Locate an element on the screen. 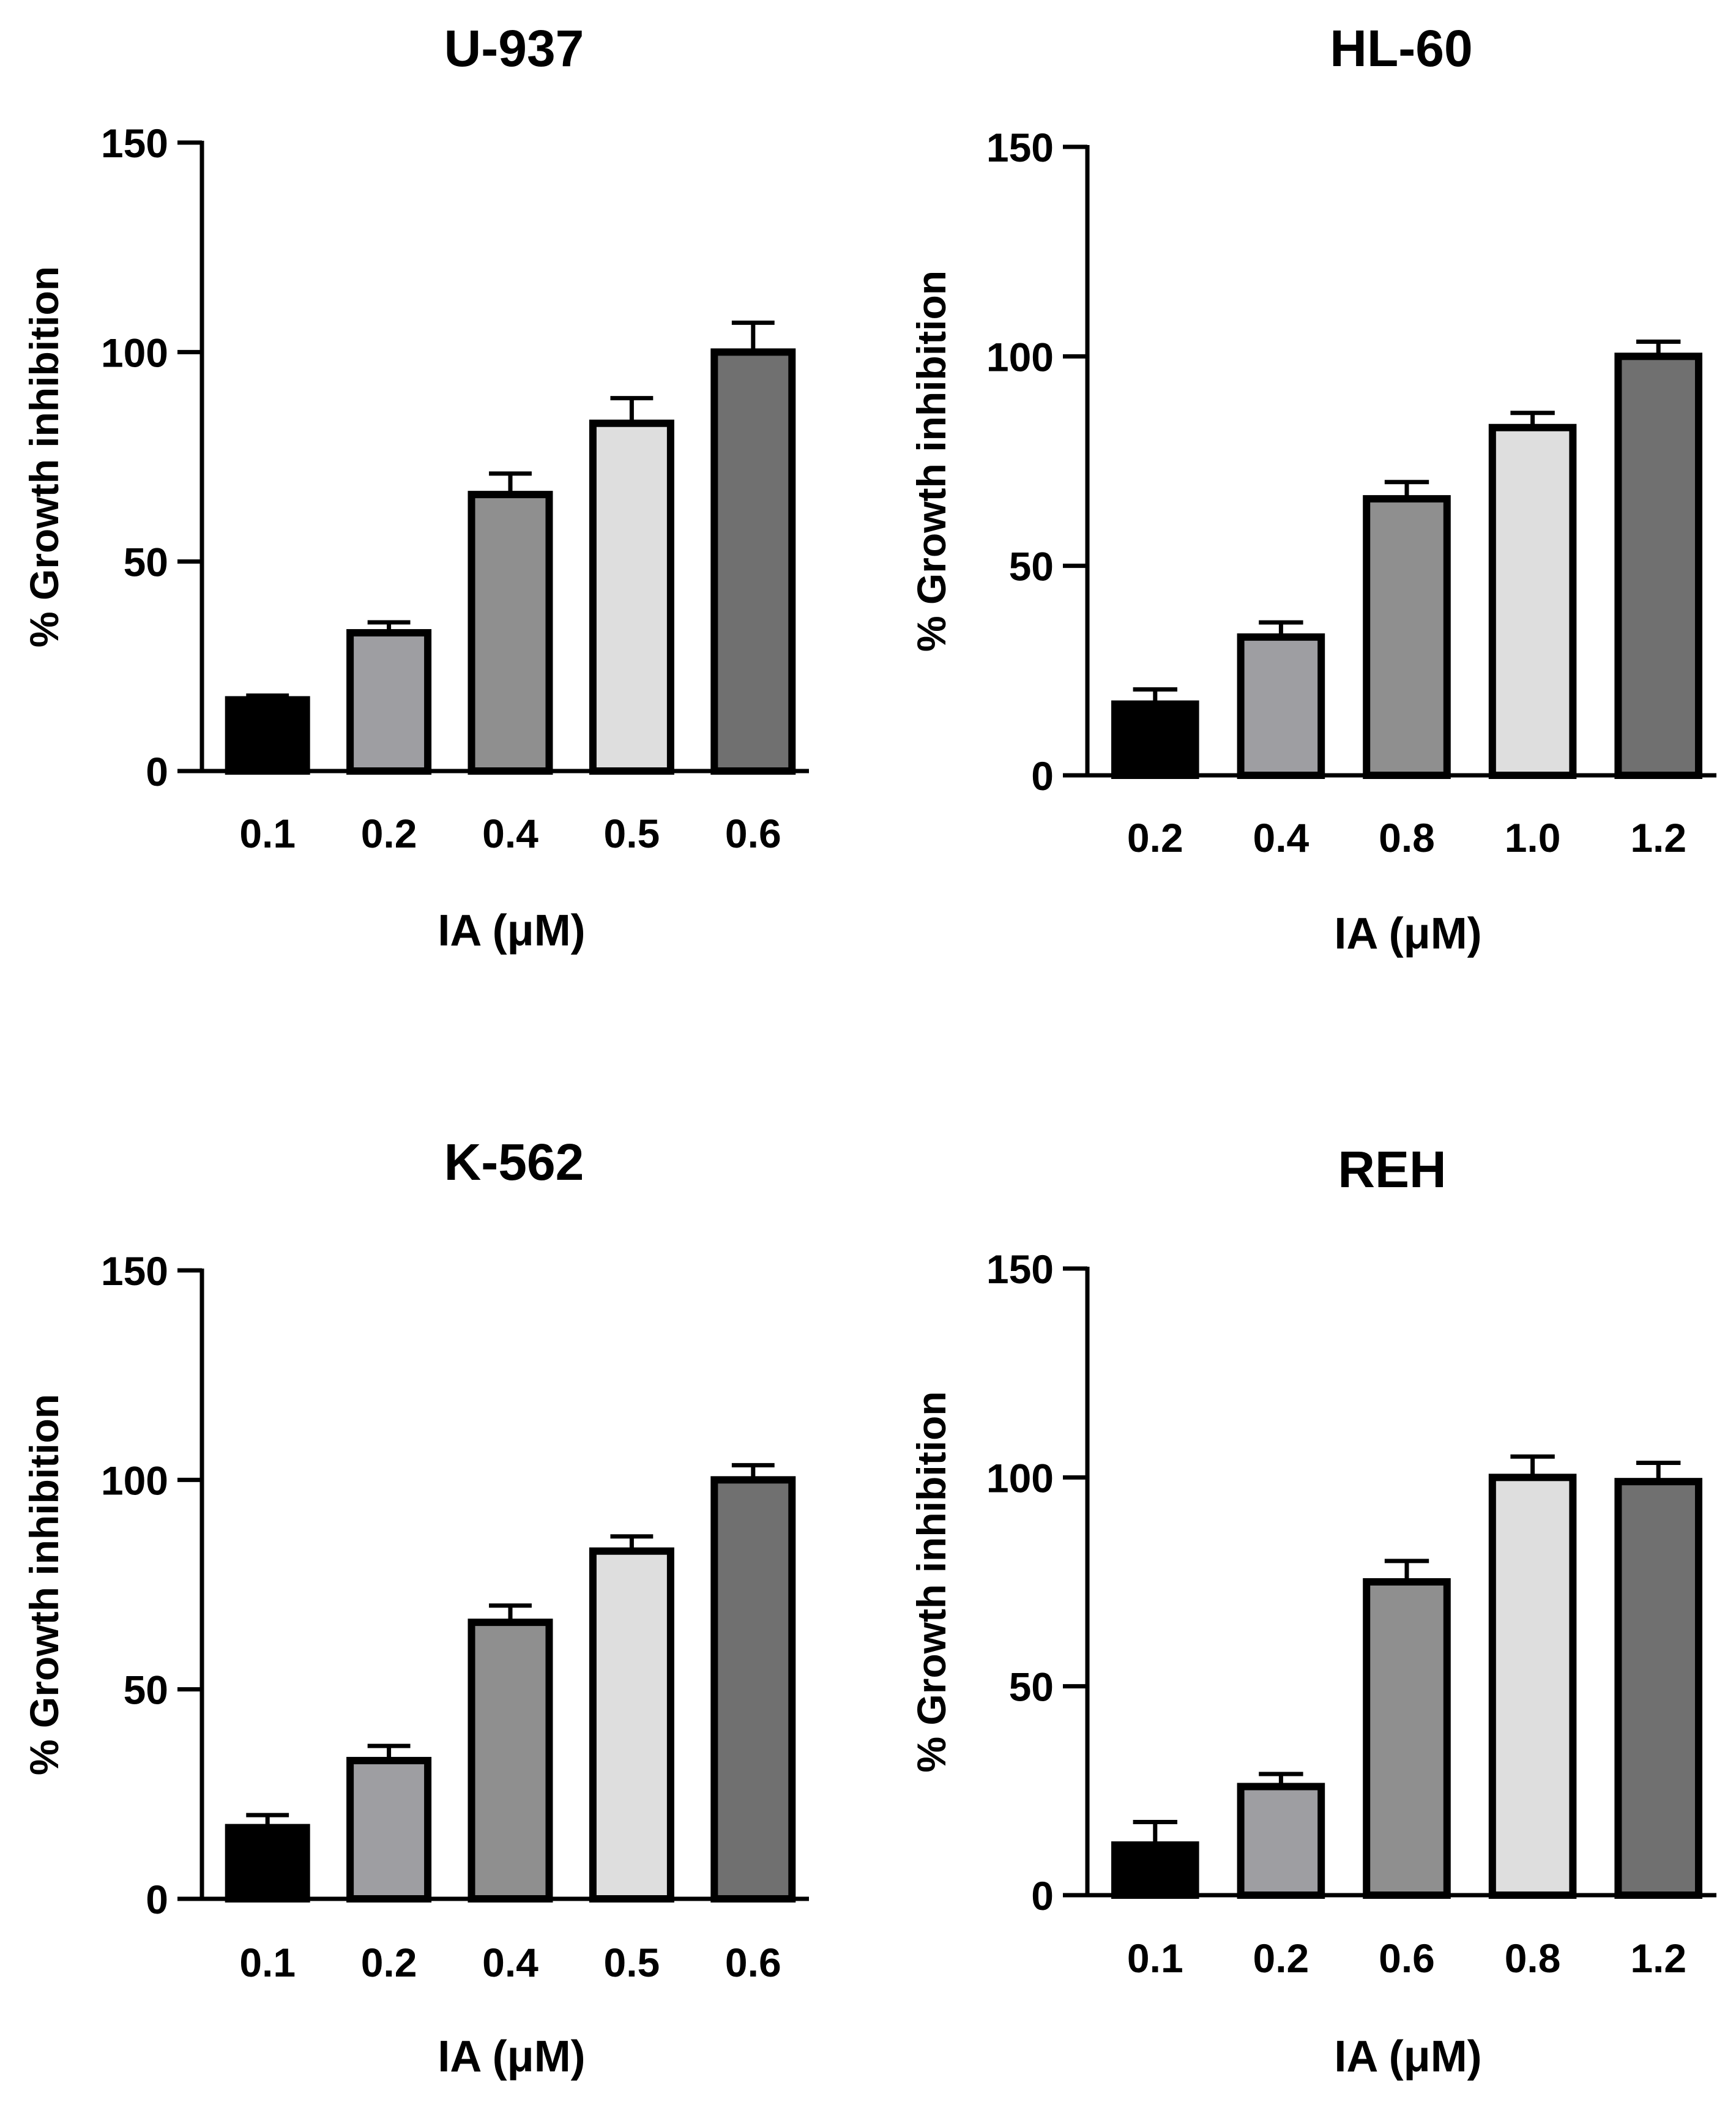  x-tick-label: 1.0 is located at coordinates (1533, 837).